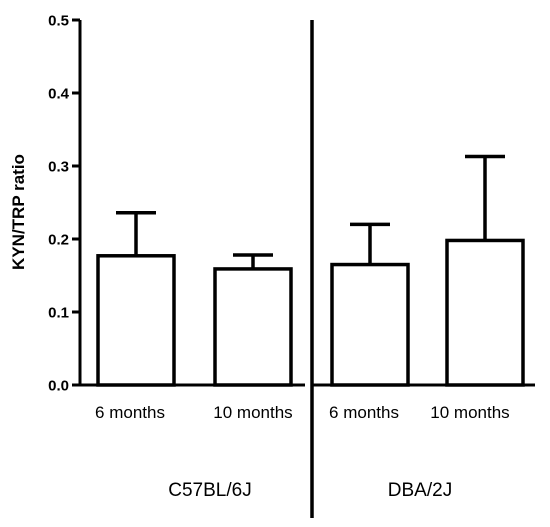 Image resolution: width=550 pixels, height=527 pixels. I want to click on y-tick-label: 0.4, so click(59, 94).